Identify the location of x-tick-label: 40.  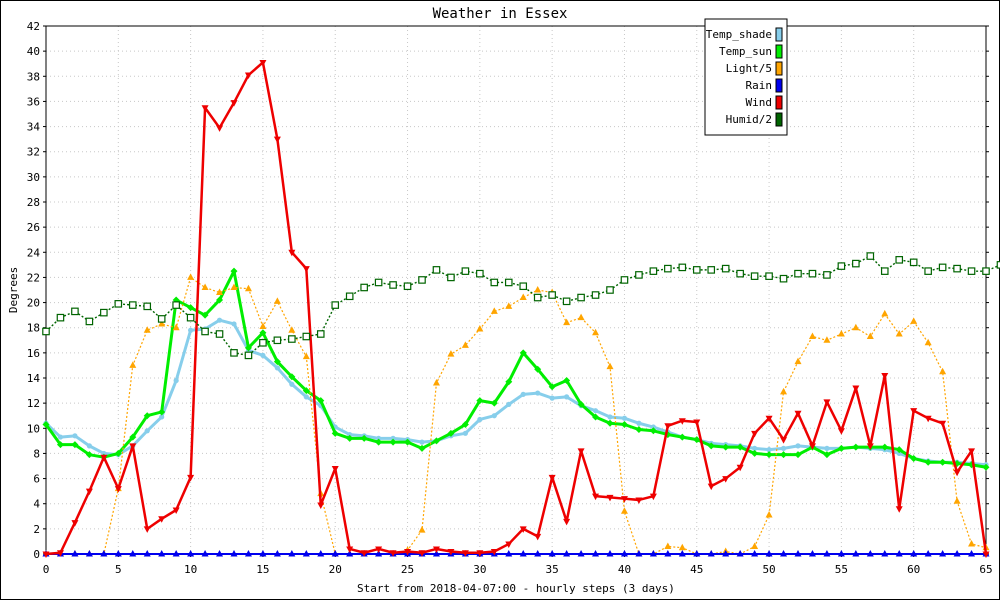
(624, 569).